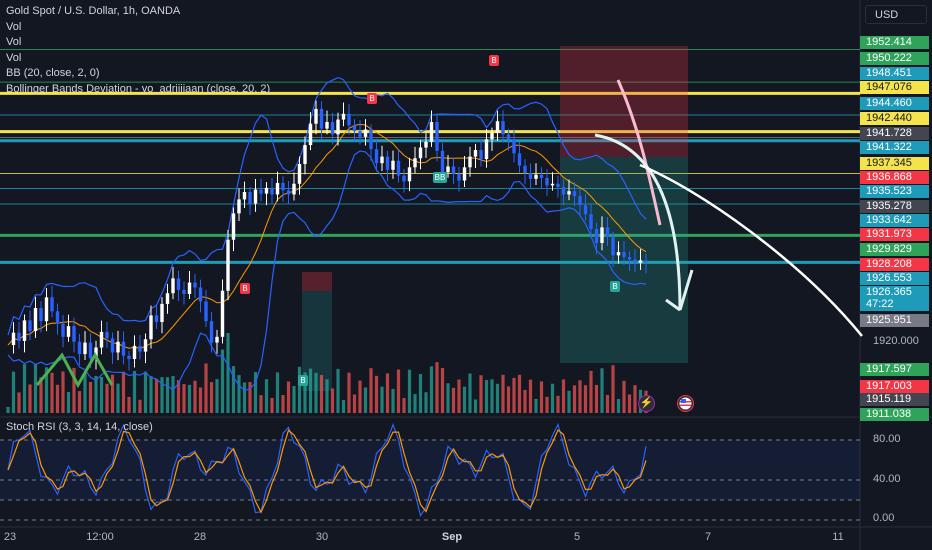 This screenshot has width=932, height=550. I want to click on price-tag: 1950.222, so click(894, 58).